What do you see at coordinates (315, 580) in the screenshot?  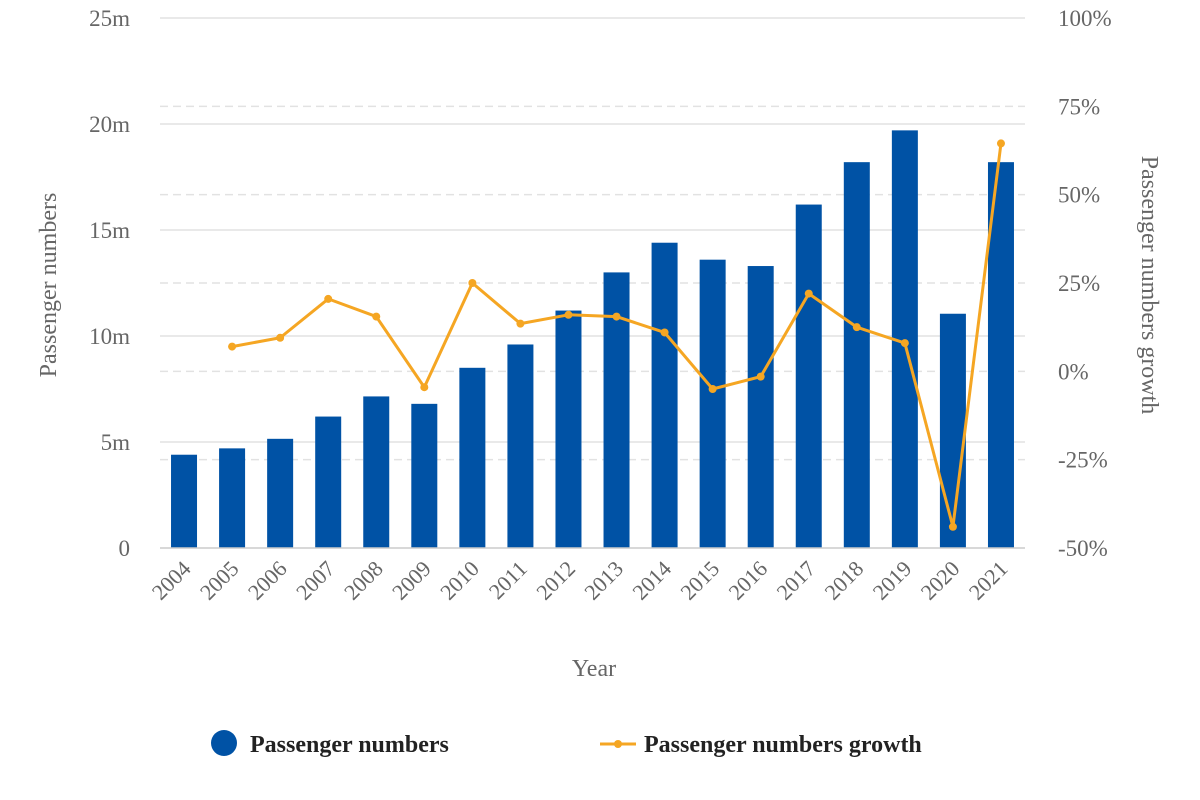 I see `x-tick-label: 2007` at bounding box center [315, 580].